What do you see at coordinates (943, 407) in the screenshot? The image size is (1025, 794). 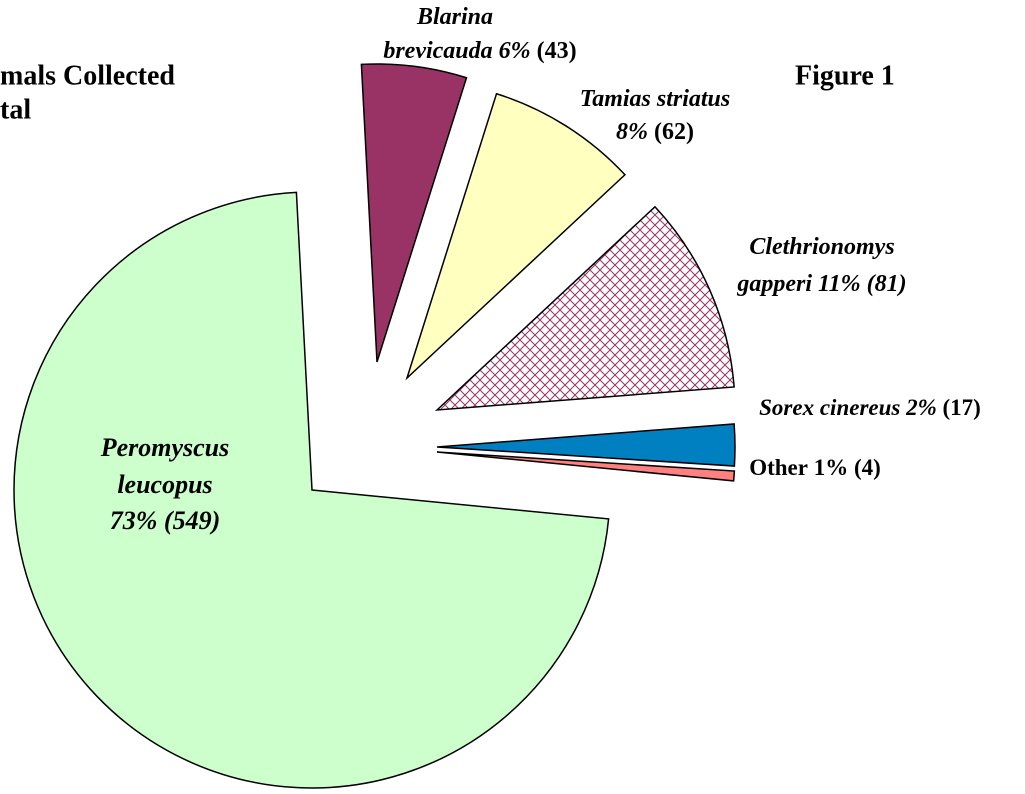 I see `value-label: 2% (17)` at bounding box center [943, 407].